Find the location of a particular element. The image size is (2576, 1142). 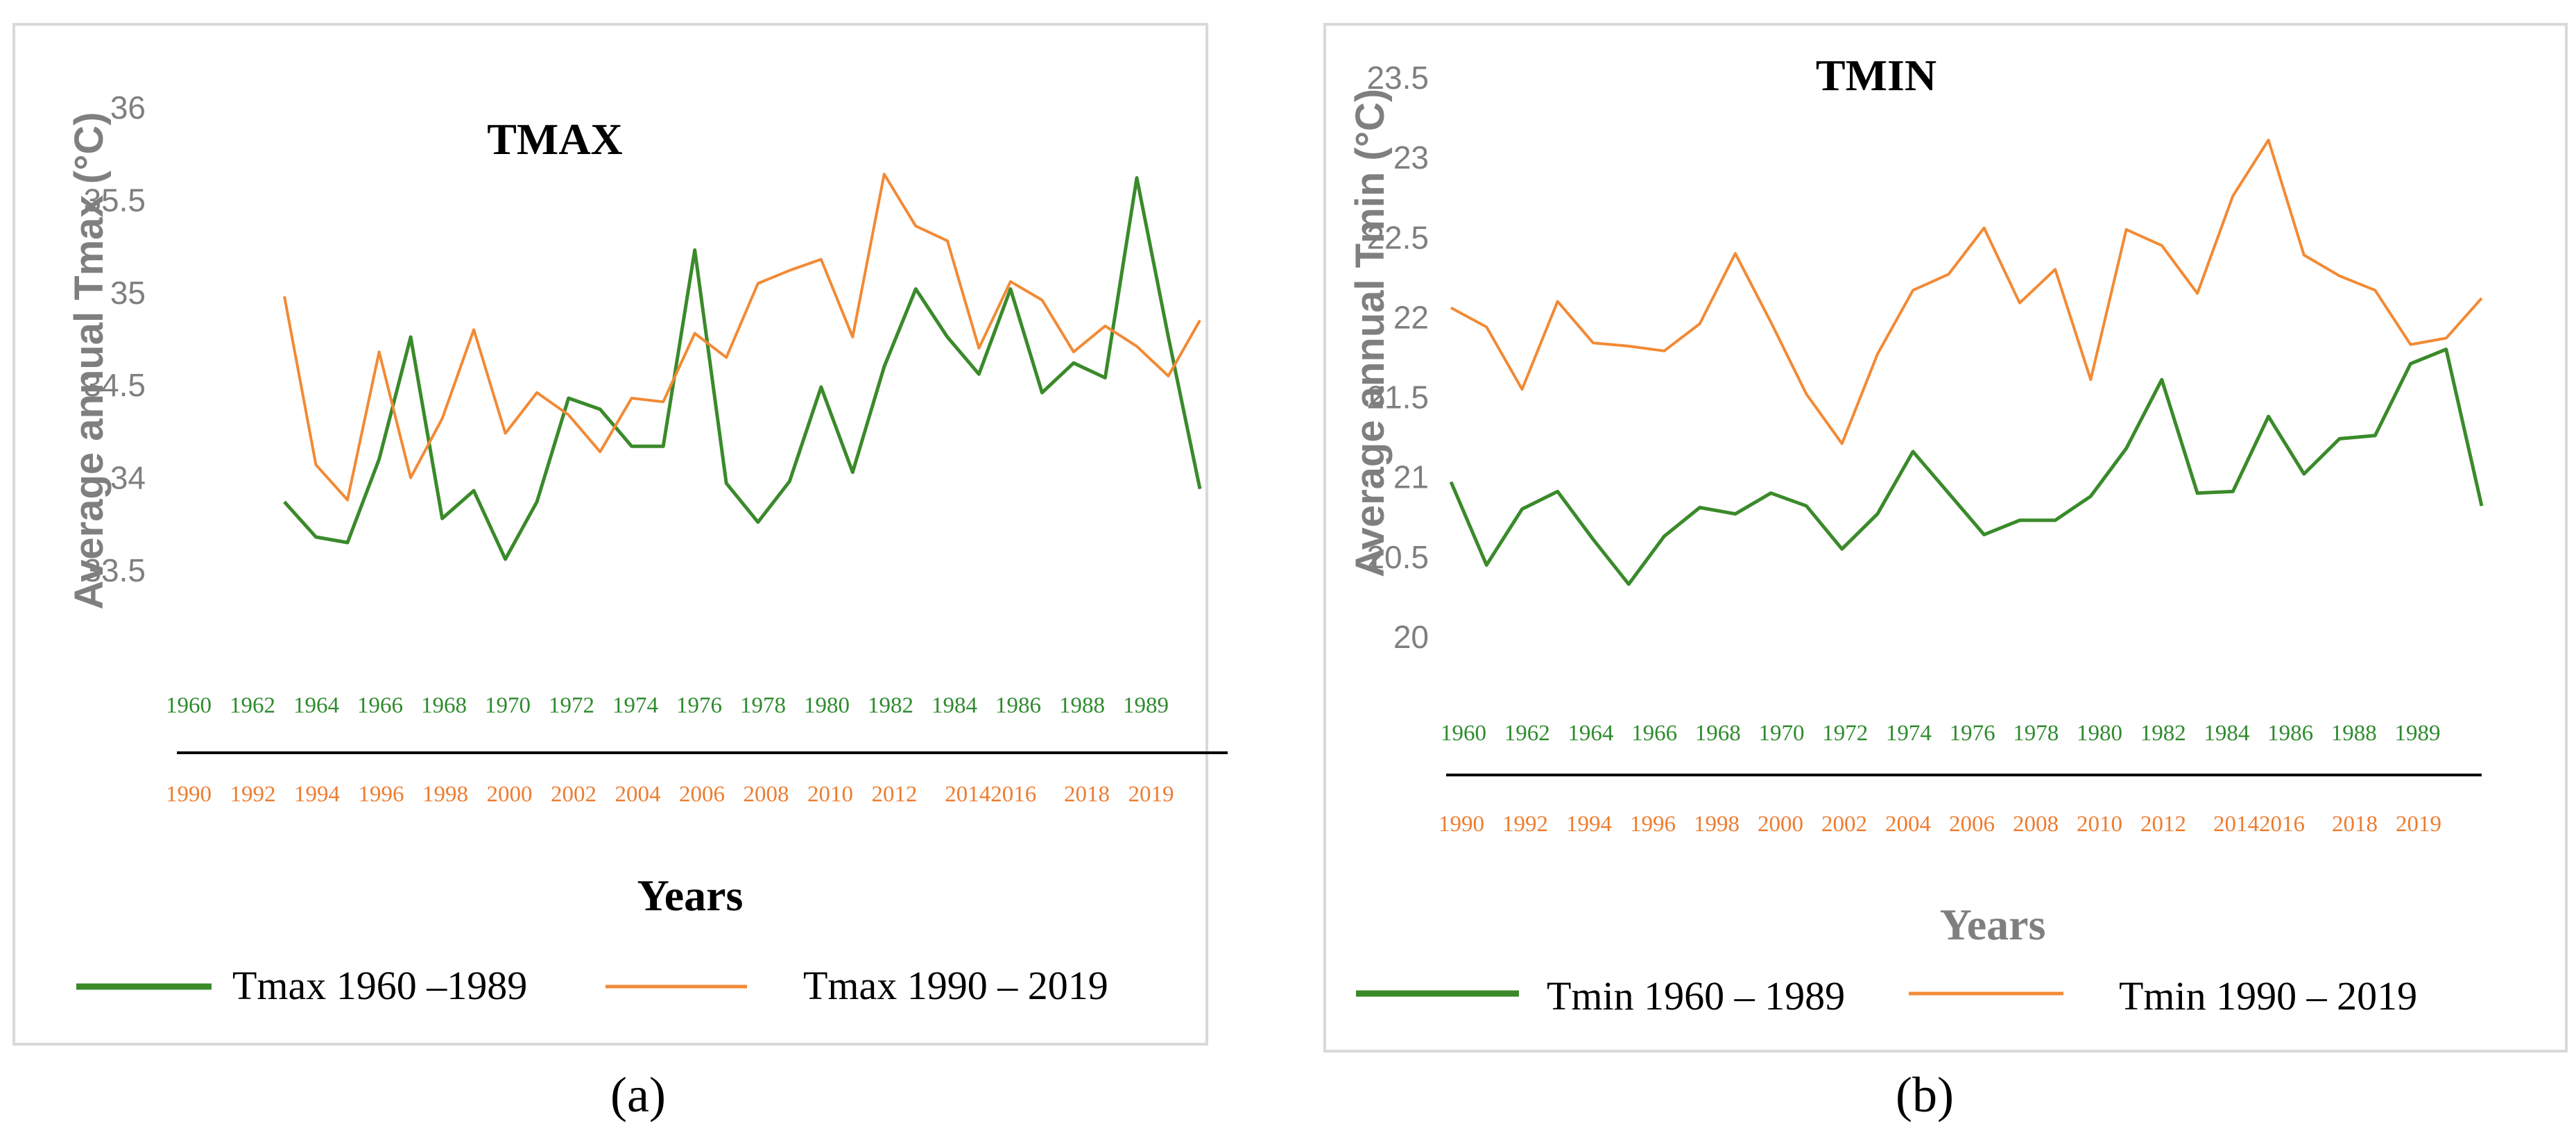

legend-label-tmin-1960-1989: Tmin 1960 – 1989 is located at coordinates (1696, 996).